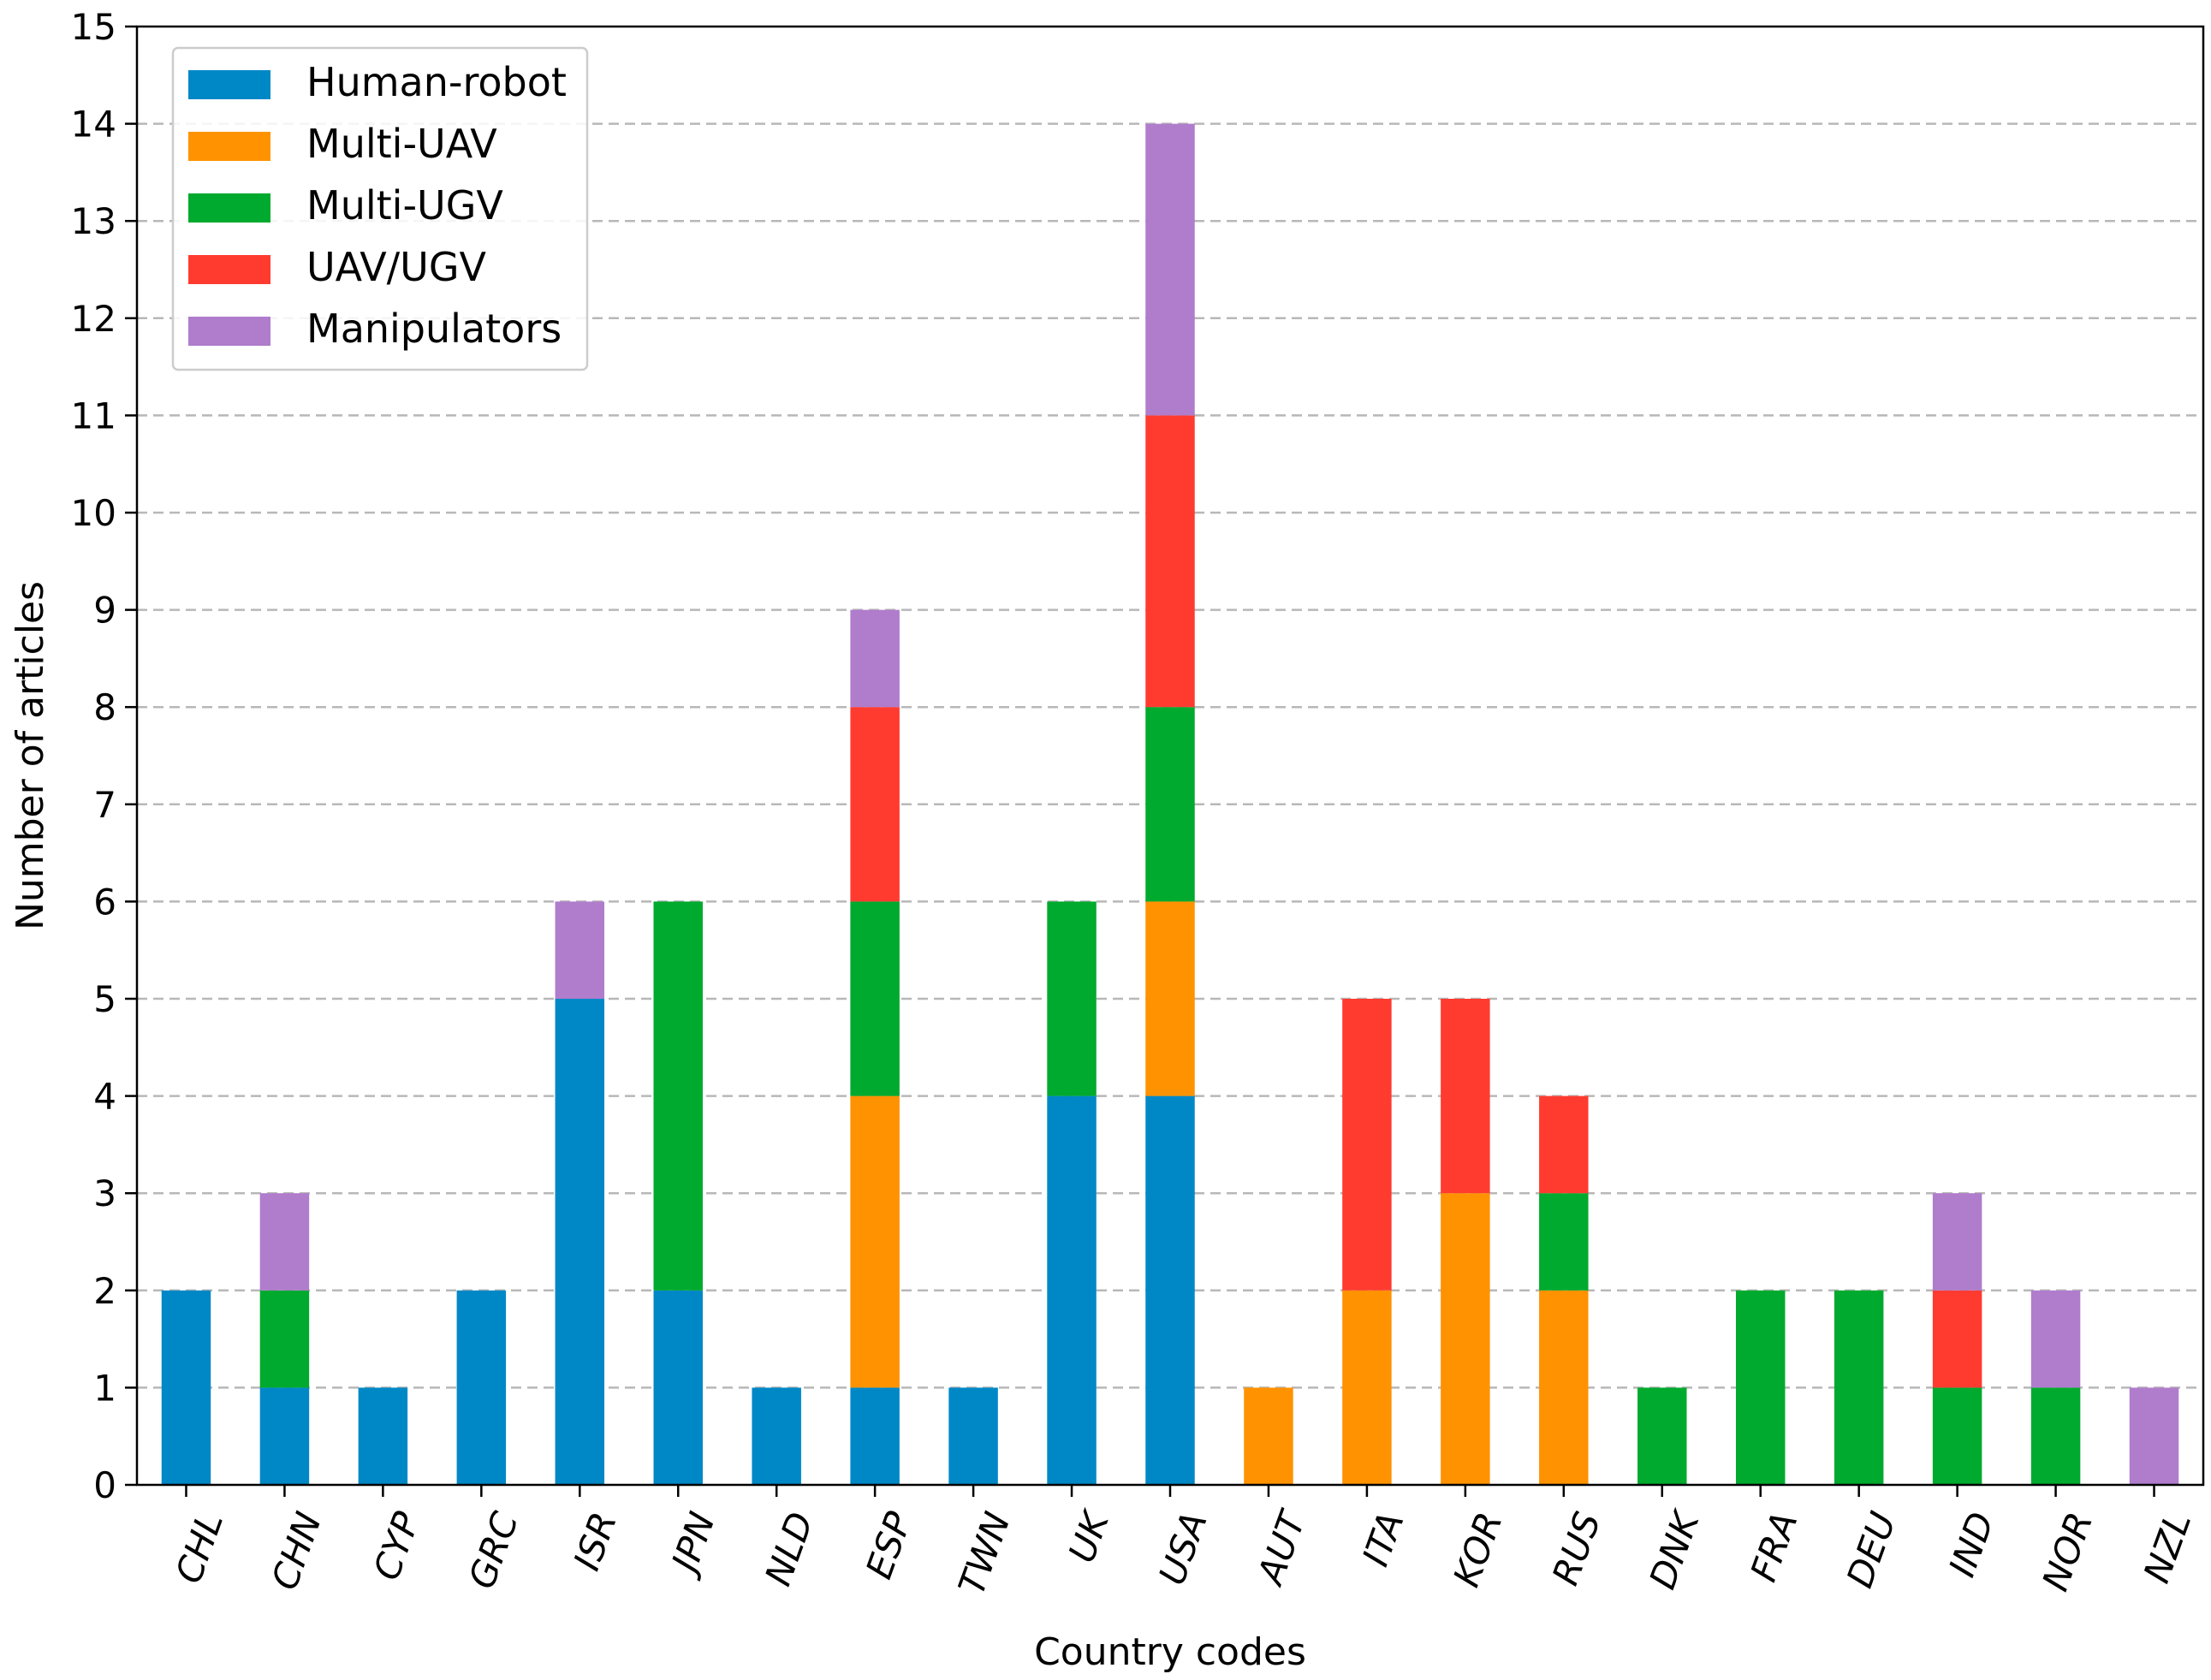 The image size is (2211, 1680). I want to click on bar-segment-rus-uav-ugv, so click(1564, 1144).